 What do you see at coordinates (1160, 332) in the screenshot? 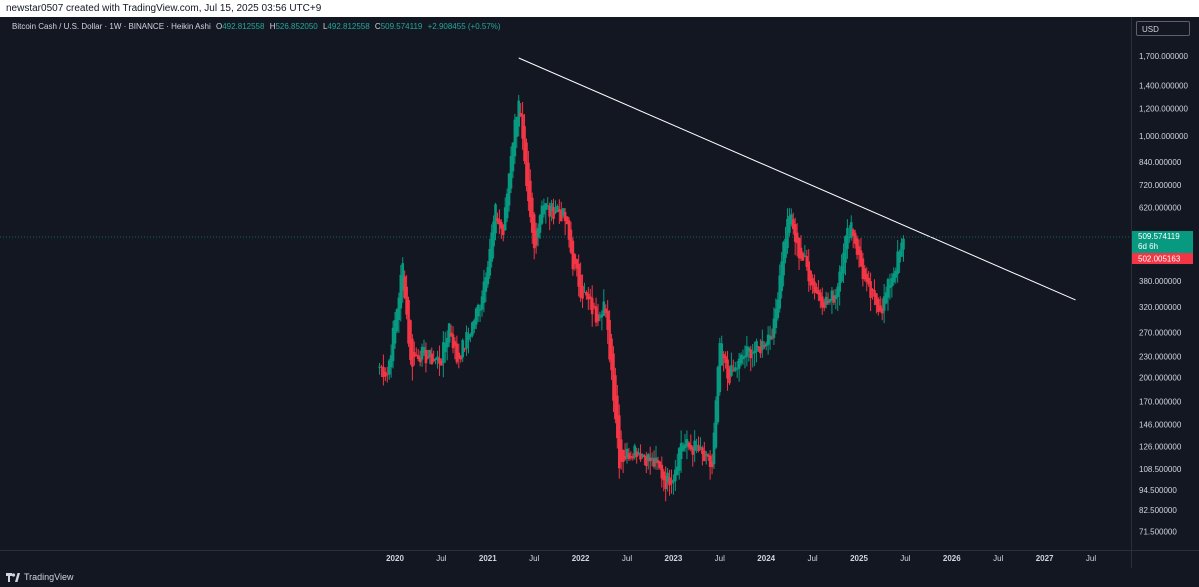
I see `price-axis-label: 270.000000` at bounding box center [1160, 332].